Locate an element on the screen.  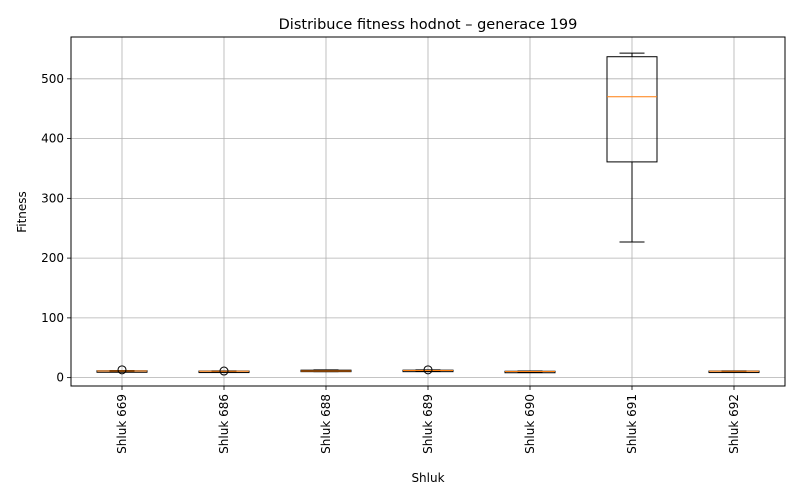
box-iqr is located at coordinates (632, 109).